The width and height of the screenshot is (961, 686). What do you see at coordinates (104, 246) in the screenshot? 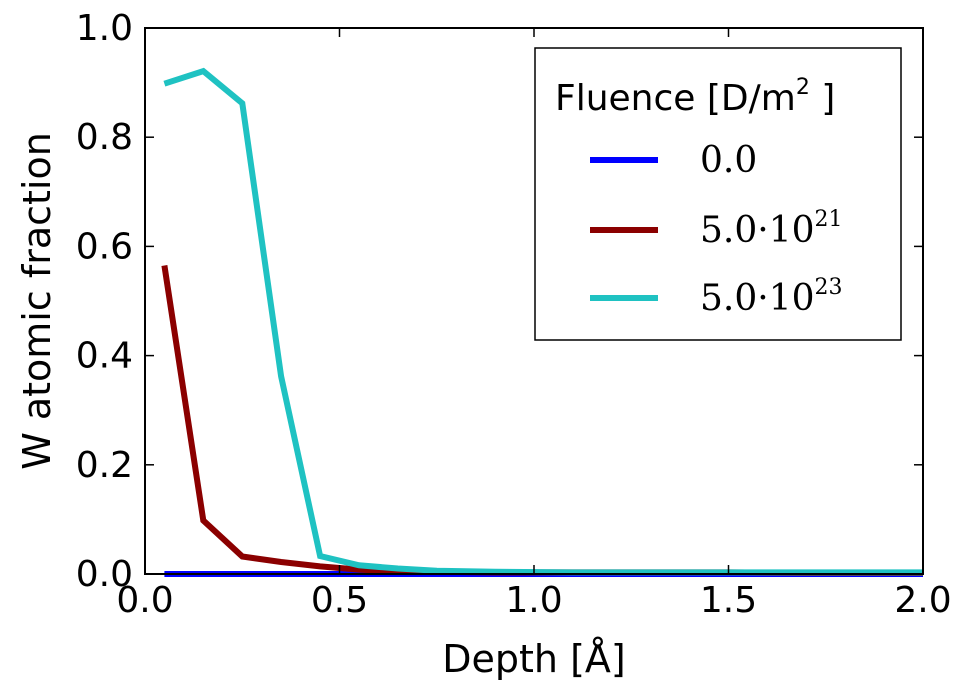
I see `y-tick-label-3: 0.6` at bounding box center [104, 246].